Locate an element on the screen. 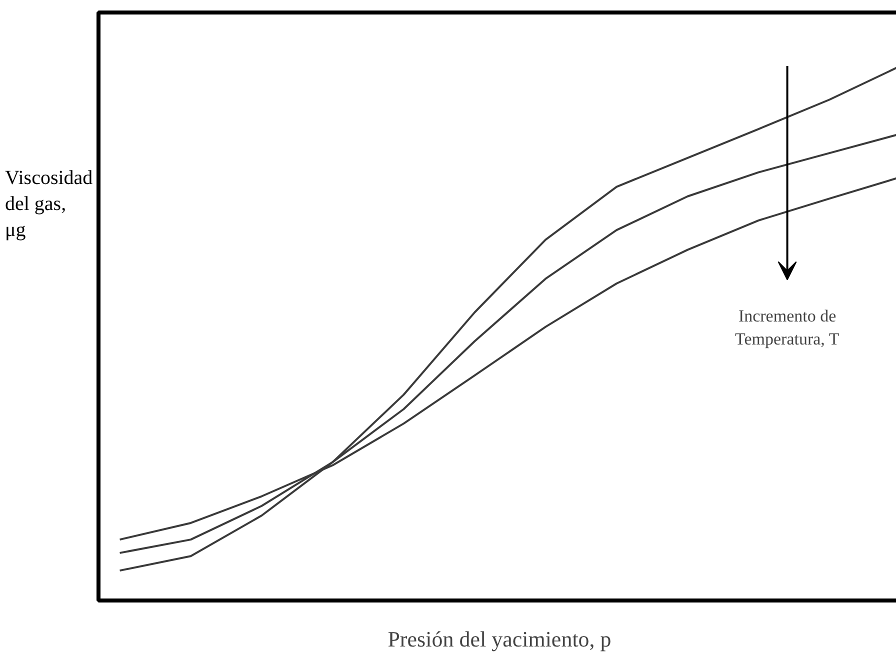 Image resolution: width=896 pixels, height=660 pixels. y-axis-title: Viscosidad del gas, μg is located at coordinates (49, 204).